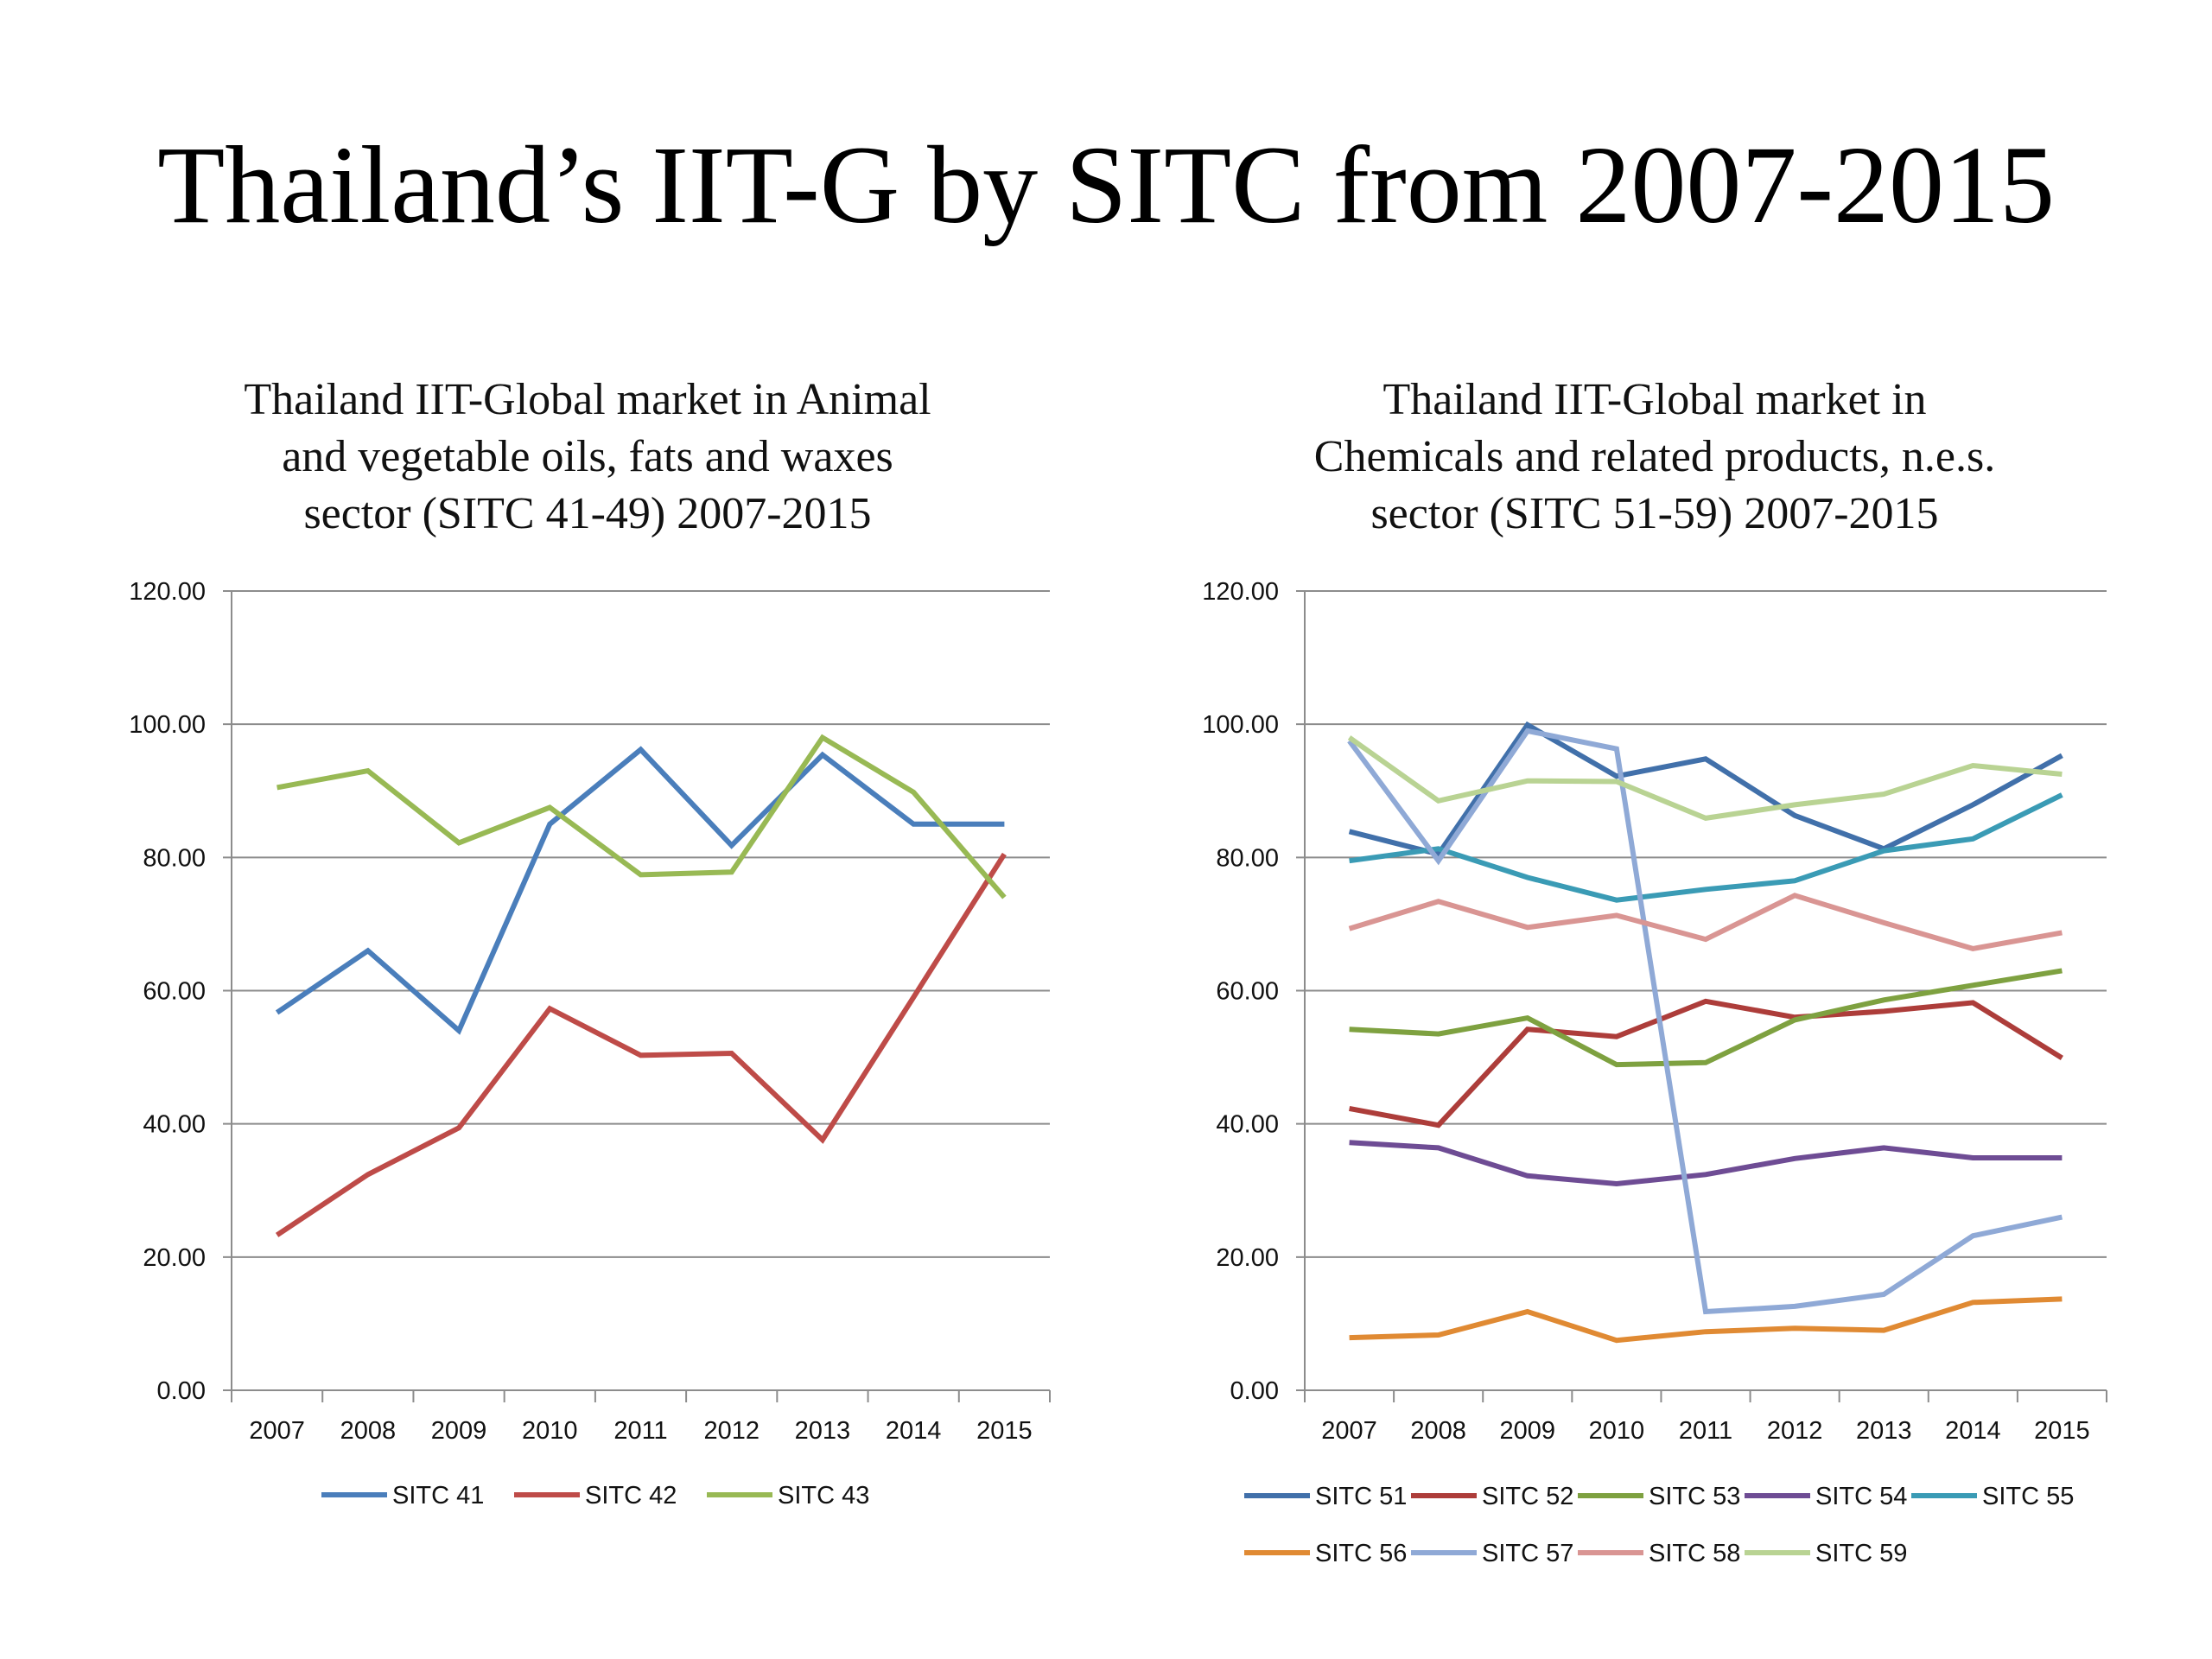 The image size is (2212, 1659). Describe the element at coordinates (1527, 1496) in the screenshot. I see `legend-label: SITC 52` at that location.